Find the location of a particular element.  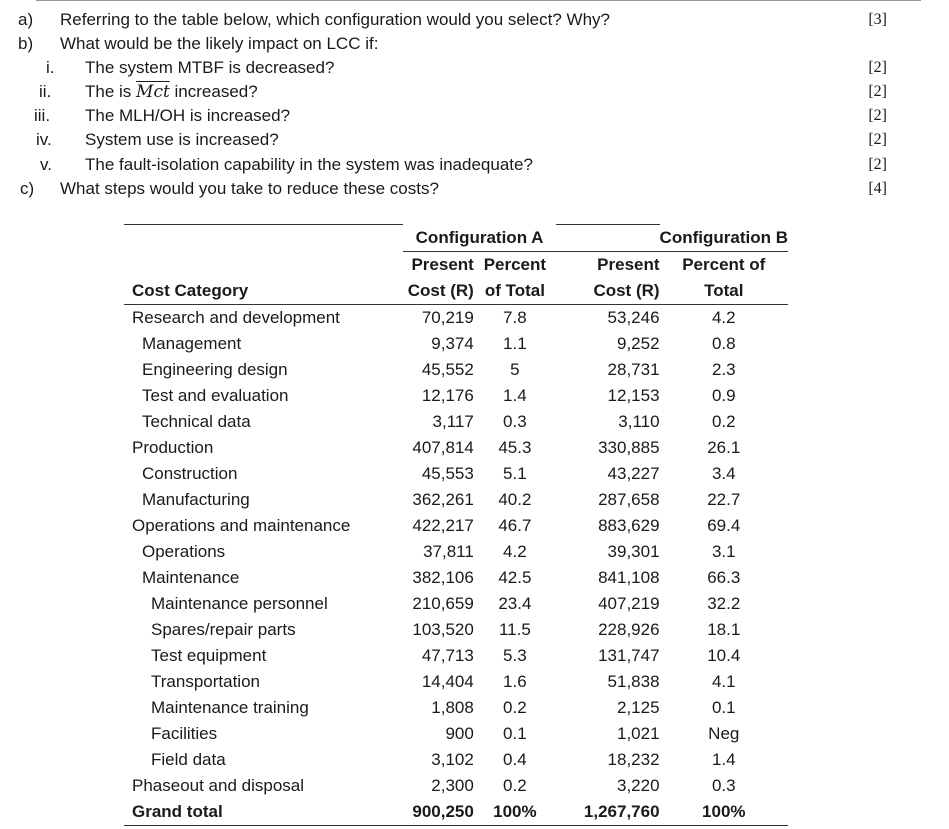

config-a-percent-cell: 5.3 is located at coordinates (515, 655).